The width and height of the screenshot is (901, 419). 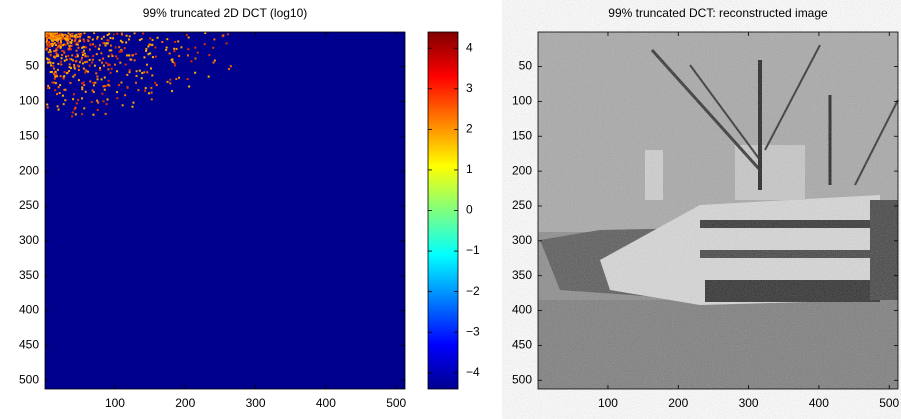 What do you see at coordinates (469, 129) in the screenshot?
I see `colorbar-tick-label: 2` at bounding box center [469, 129].